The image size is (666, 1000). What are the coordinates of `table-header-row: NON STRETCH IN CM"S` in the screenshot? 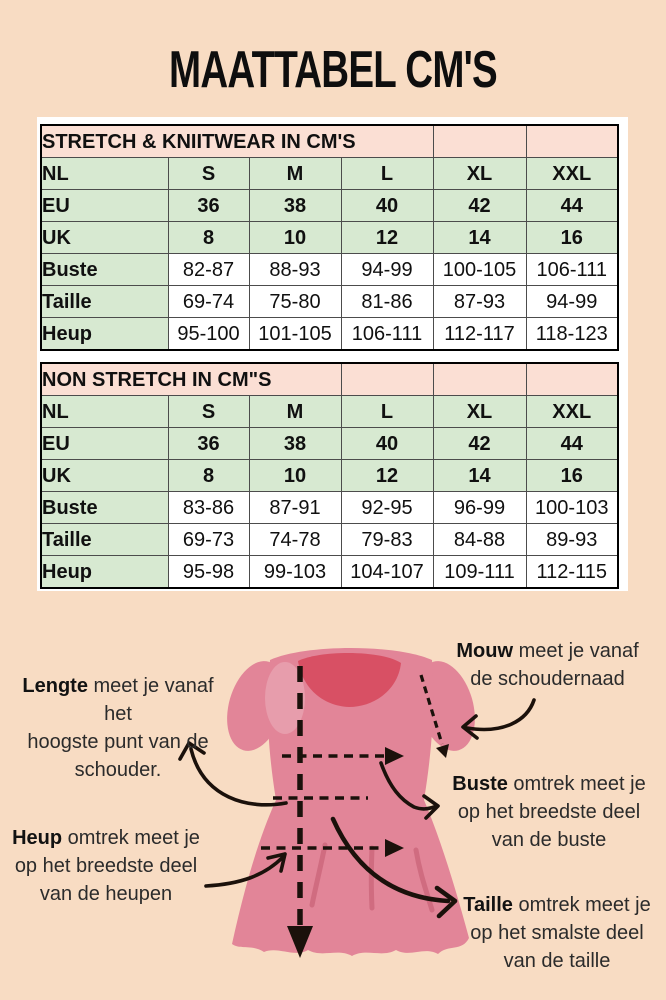 It's located at (329, 379).